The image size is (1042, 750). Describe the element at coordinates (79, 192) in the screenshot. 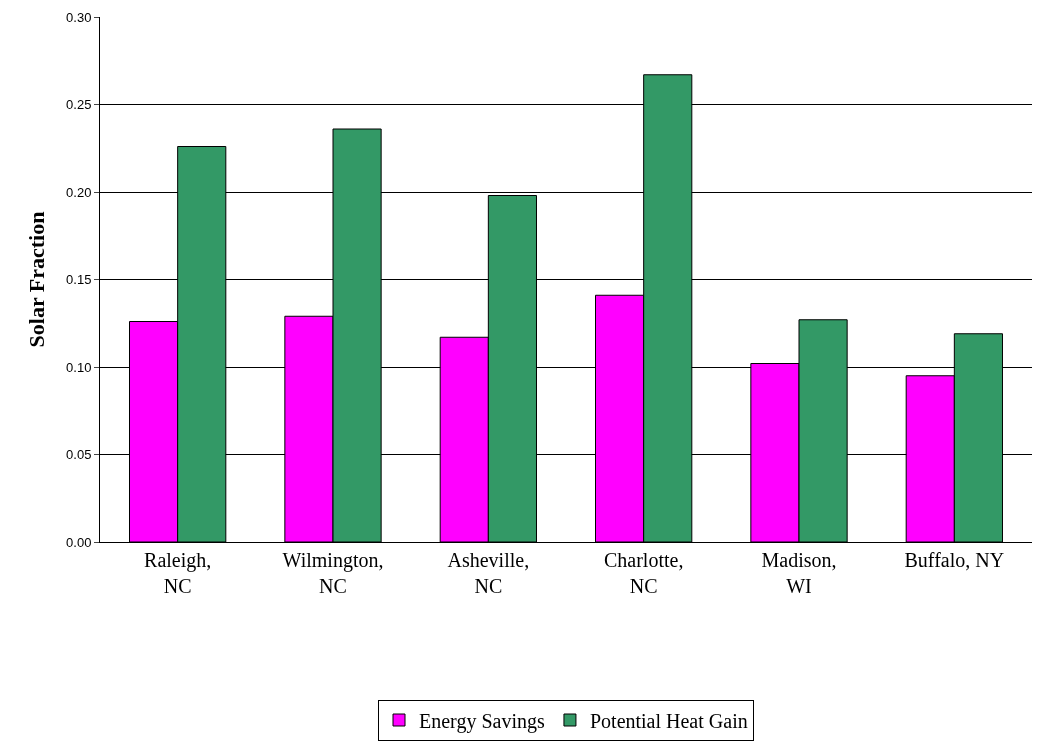

I see `y-tick-label: 0.20` at that location.